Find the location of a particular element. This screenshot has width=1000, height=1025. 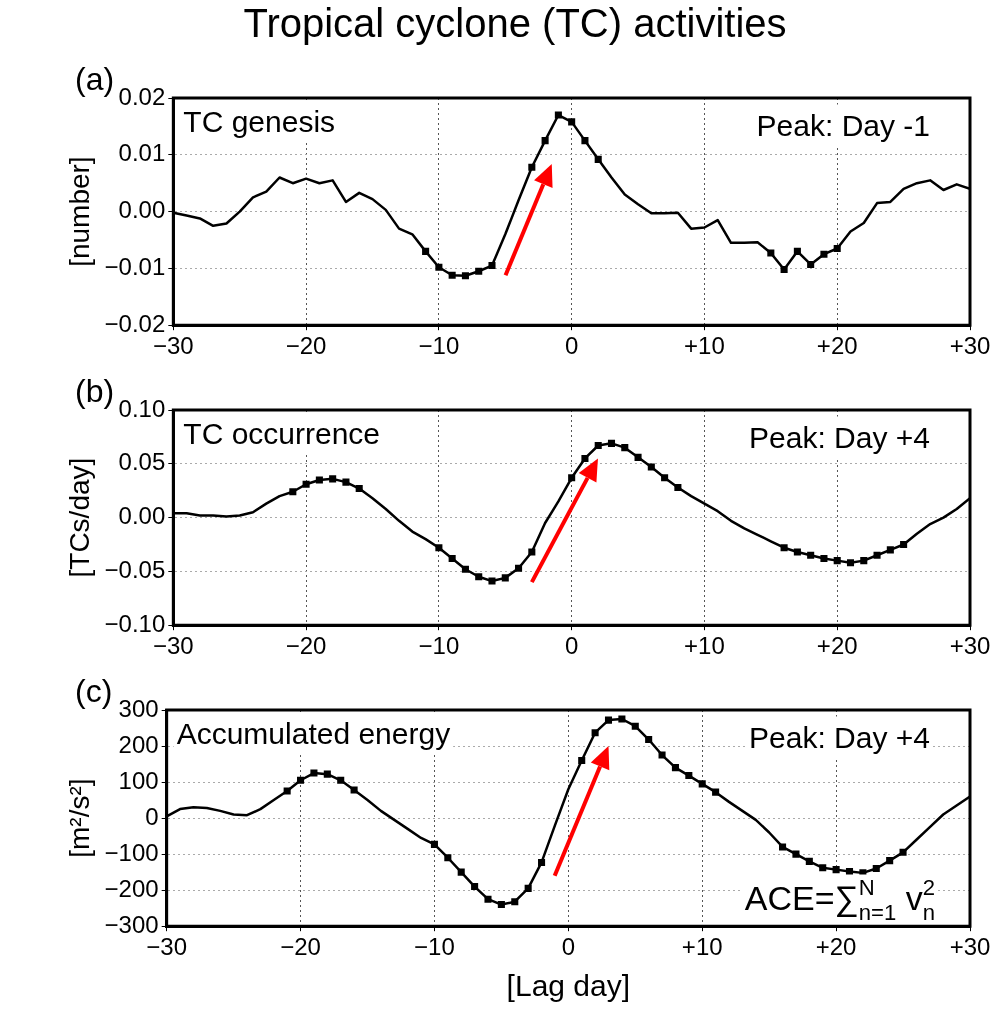

annotation: Accumulated energy is located at coordinates (313, 733).